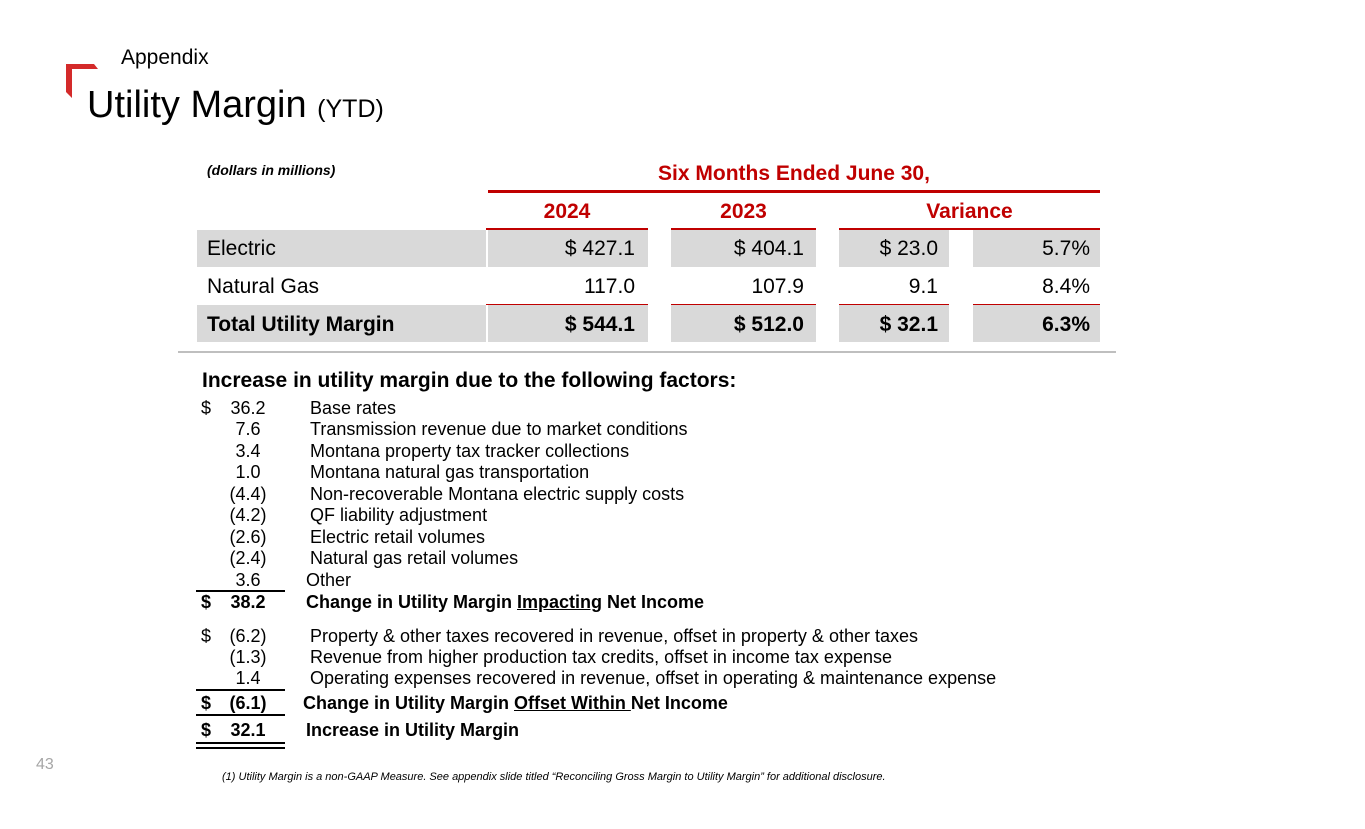  I want to click on row-label: Total Utility Margin, so click(301, 324).